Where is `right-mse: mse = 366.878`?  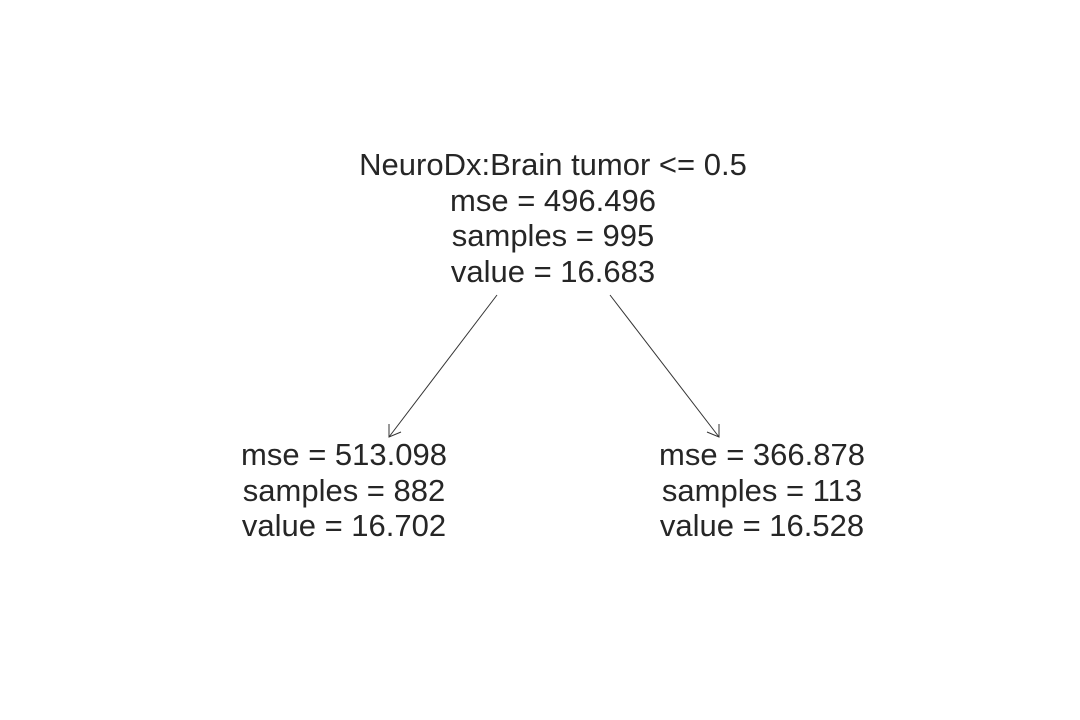
right-mse: mse = 366.878 is located at coordinates (762, 454).